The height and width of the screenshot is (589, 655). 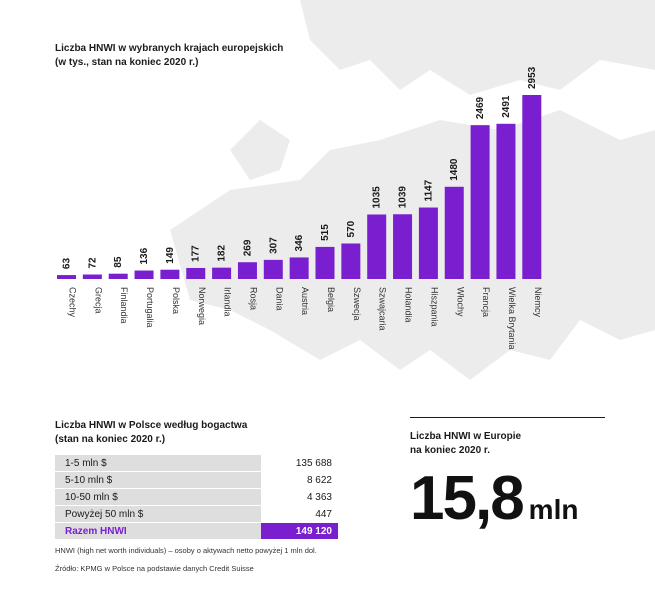 I want to click on category-label: Portugalia, so click(x=150, y=307).